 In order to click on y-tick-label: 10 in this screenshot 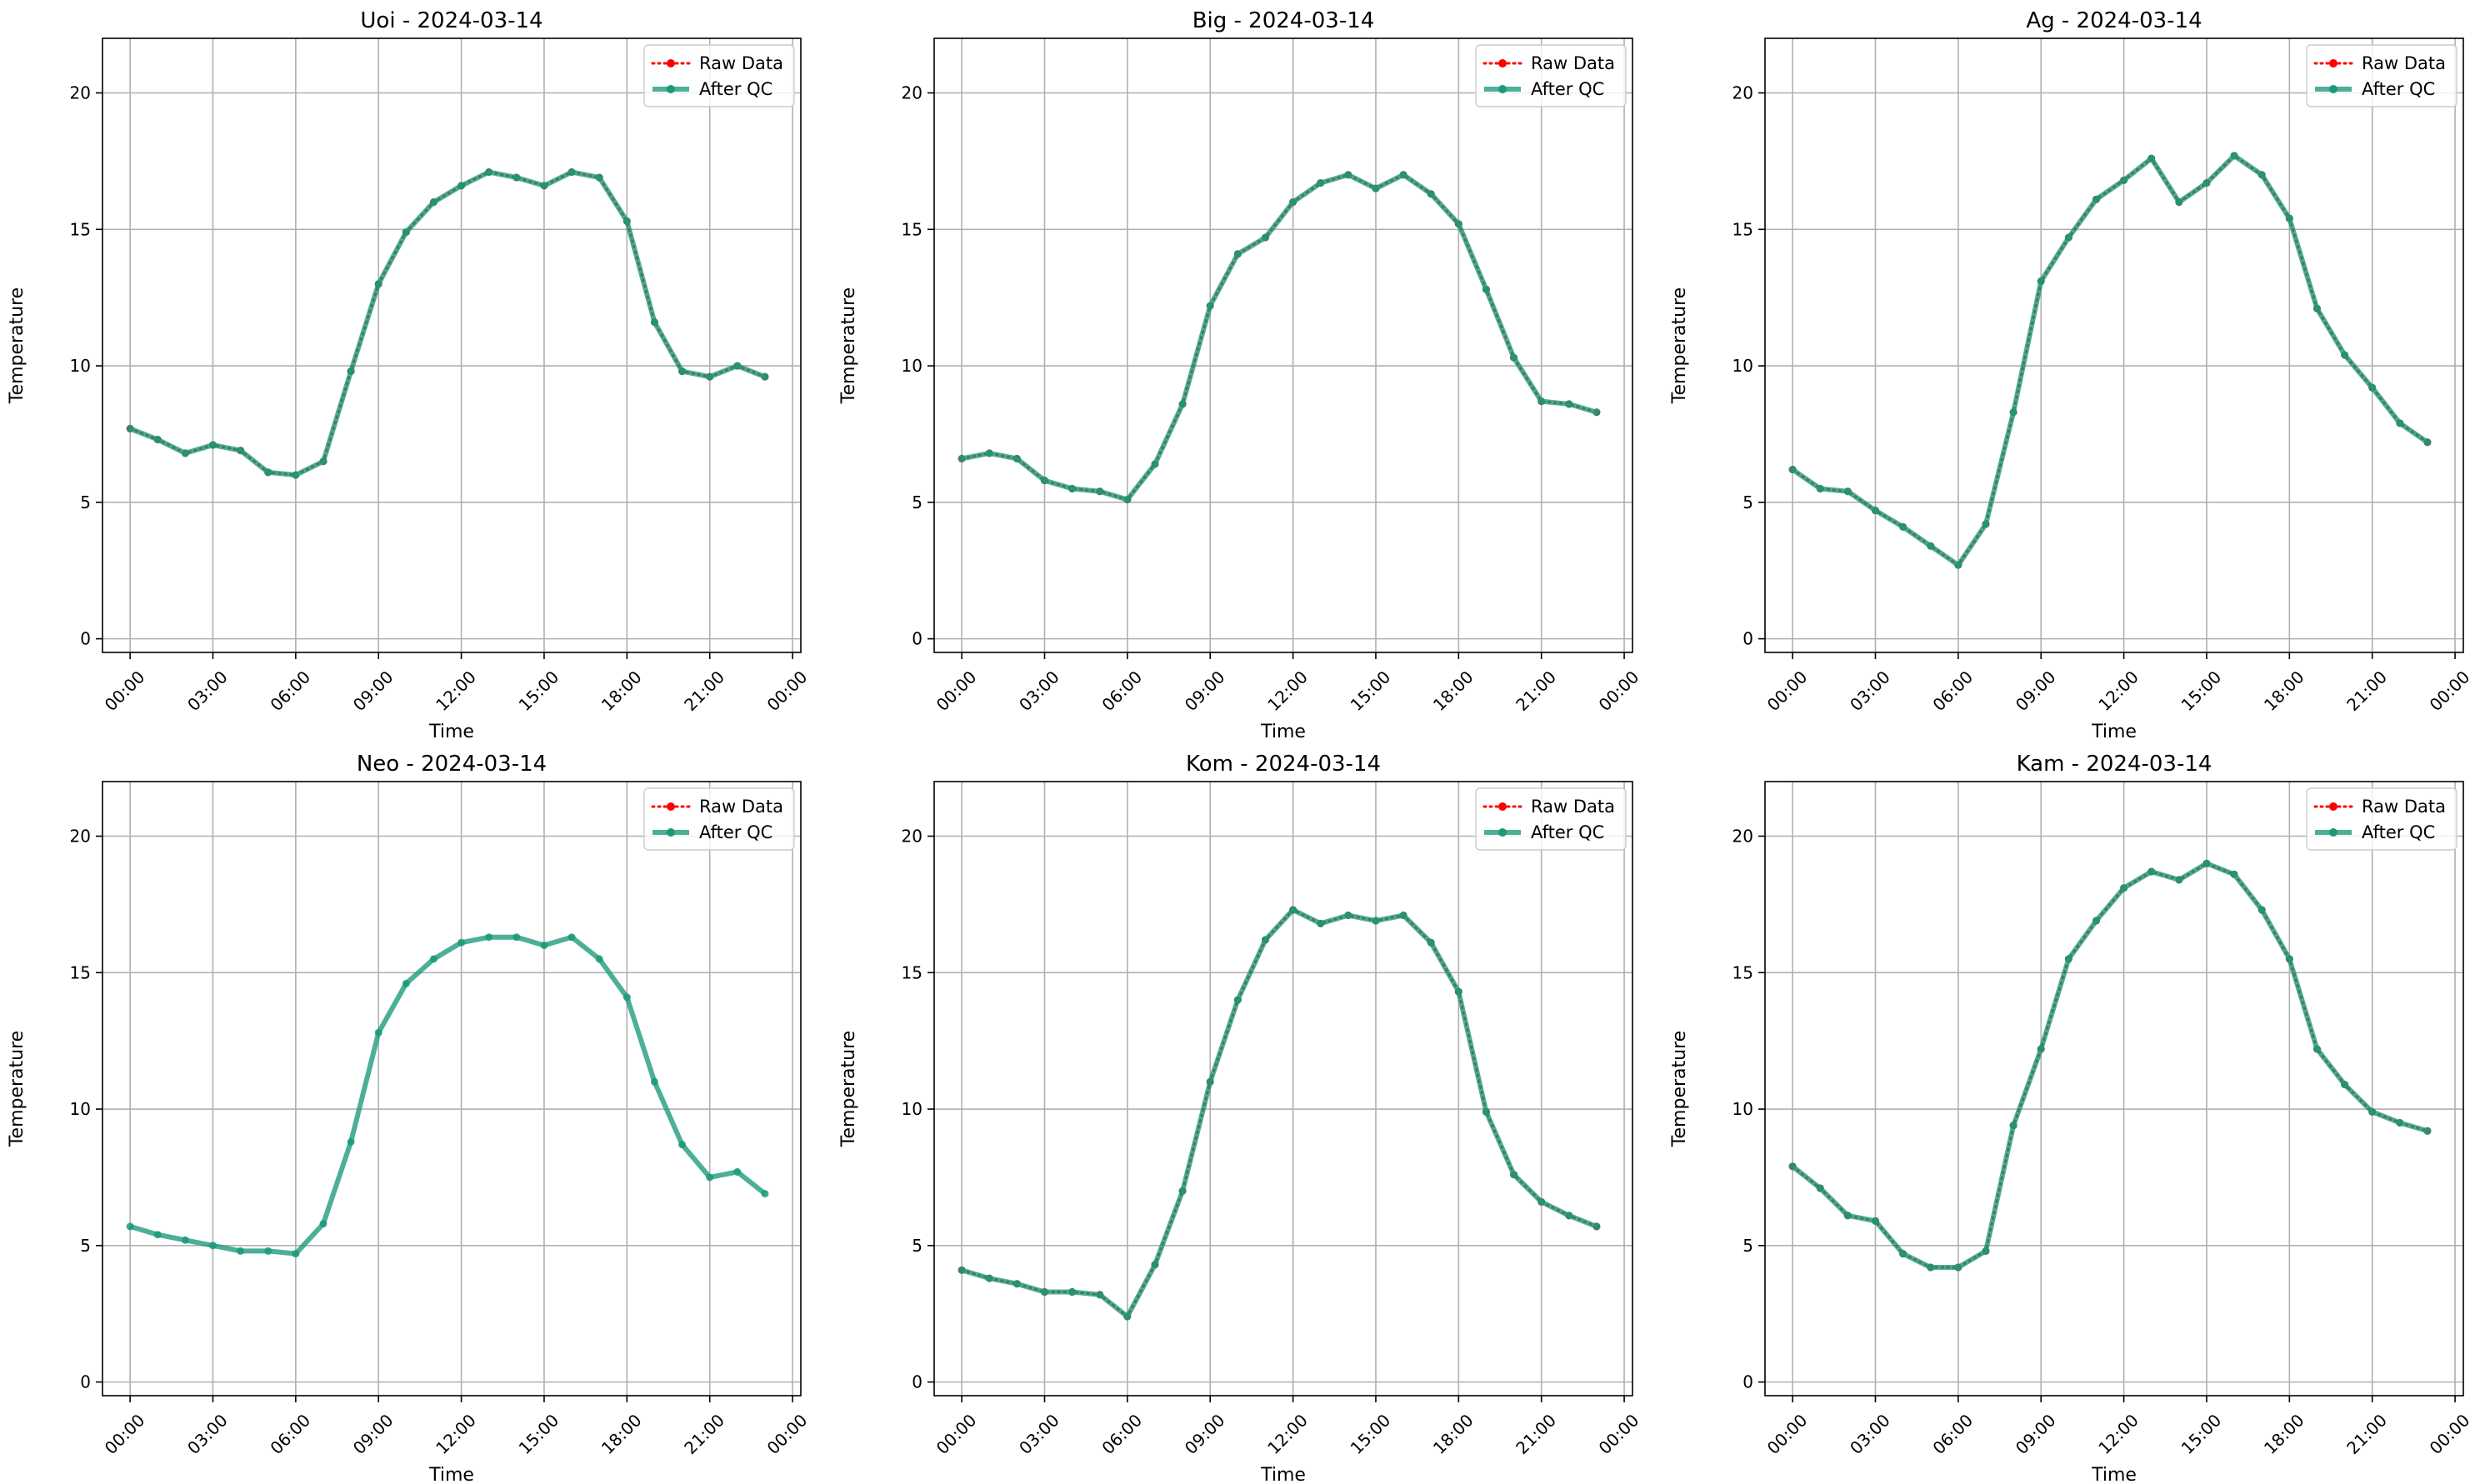, I will do `click(80, 1109)`.